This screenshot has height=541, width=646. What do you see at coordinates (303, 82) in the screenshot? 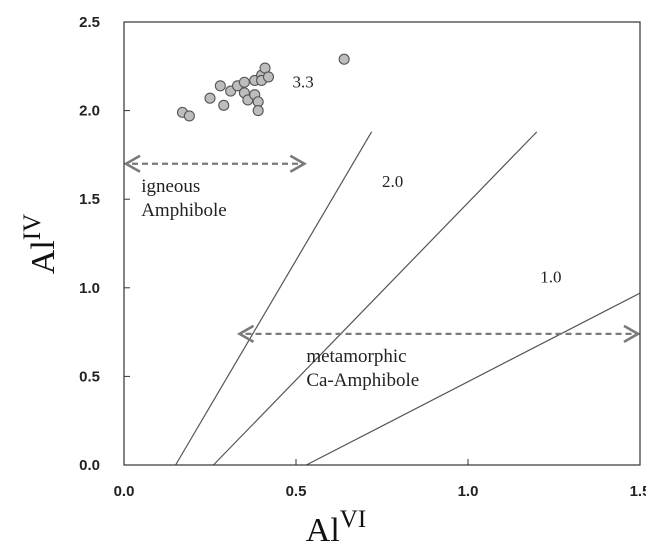
I see `ratio-label-0: 3.3` at bounding box center [303, 82].